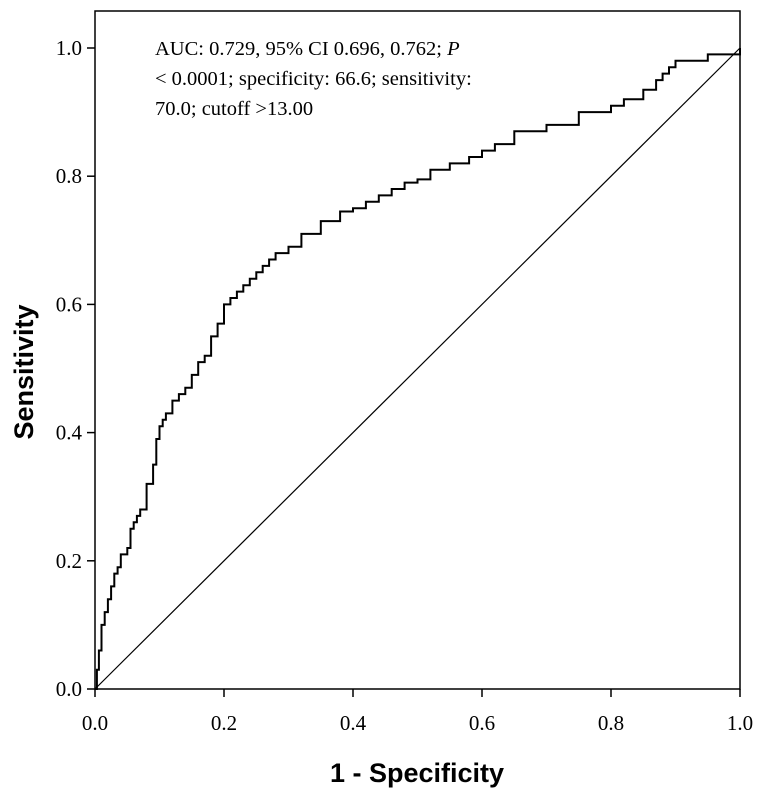  What do you see at coordinates (740, 723) in the screenshot?
I see `x-tick-label: 1.0` at bounding box center [740, 723].